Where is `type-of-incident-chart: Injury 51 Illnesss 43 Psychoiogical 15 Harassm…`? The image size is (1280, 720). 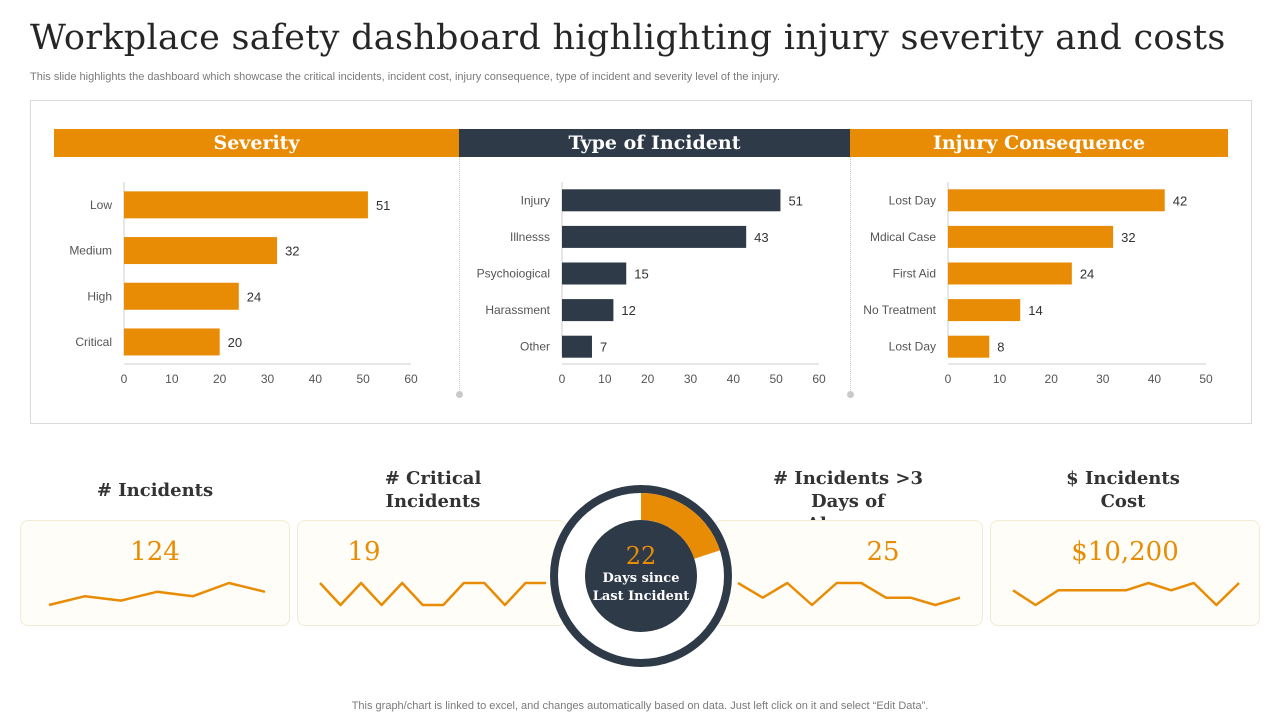 type-of-incident-chart: Injury 51 Illnesss 43 Psychoiogical 15 Harassm… is located at coordinates (651, 284).